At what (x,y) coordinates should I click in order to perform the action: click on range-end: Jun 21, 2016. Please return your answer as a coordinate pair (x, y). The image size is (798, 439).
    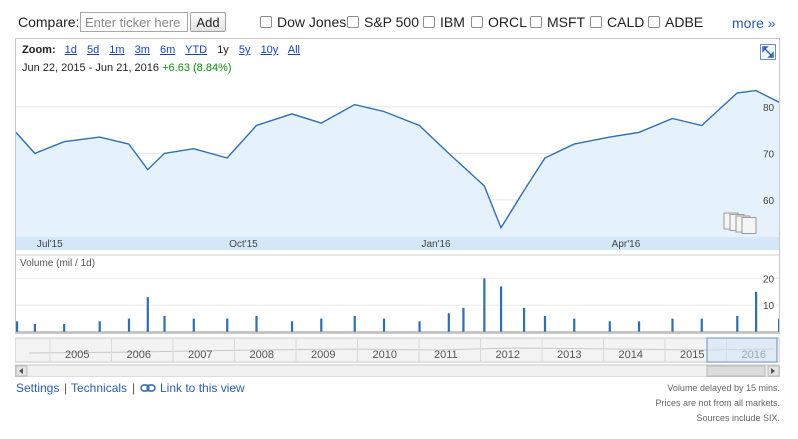
    Looking at the image, I should click on (127, 68).